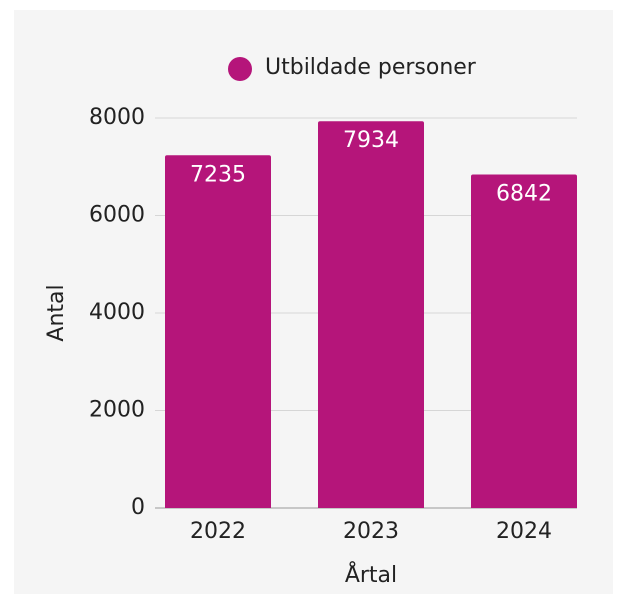  I want to click on y-tick-label: 0, so click(138, 507).